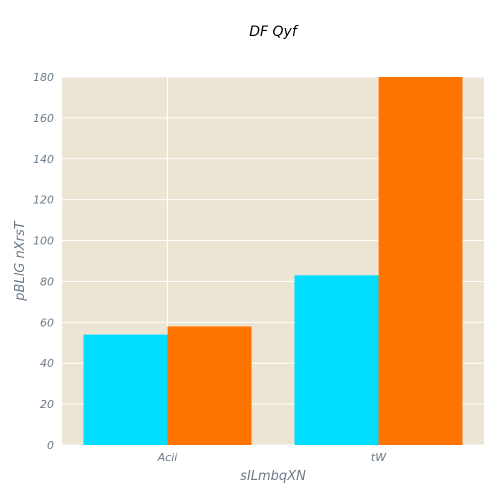 The image size is (496, 496). What do you see at coordinates (167, 457) in the screenshot?
I see `x-tick-label: Acii` at bounding box center [167, 457].